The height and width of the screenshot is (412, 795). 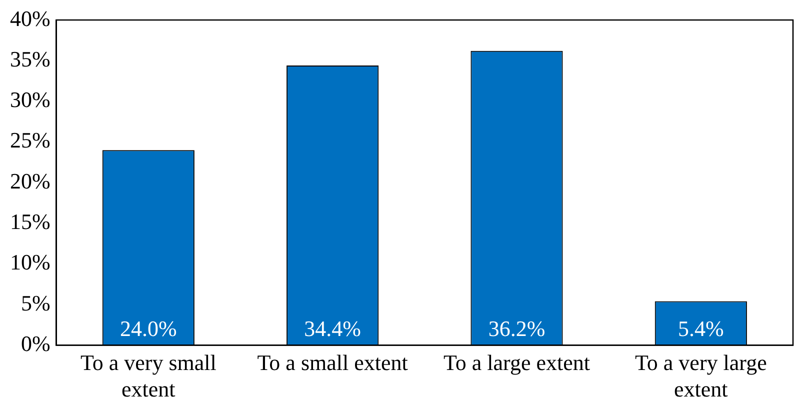 What do you see at coordinates (517, 328) in the screenshot?
I see `data-label: 36.2%` at bounding box center [517, 328].